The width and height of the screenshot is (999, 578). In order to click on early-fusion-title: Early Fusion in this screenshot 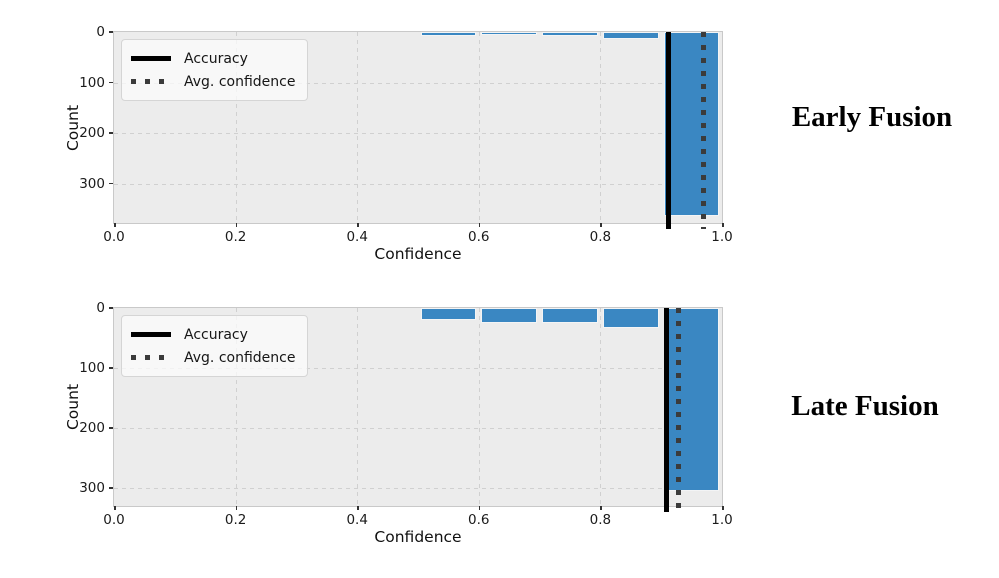, I will do `click(872, 117)`.